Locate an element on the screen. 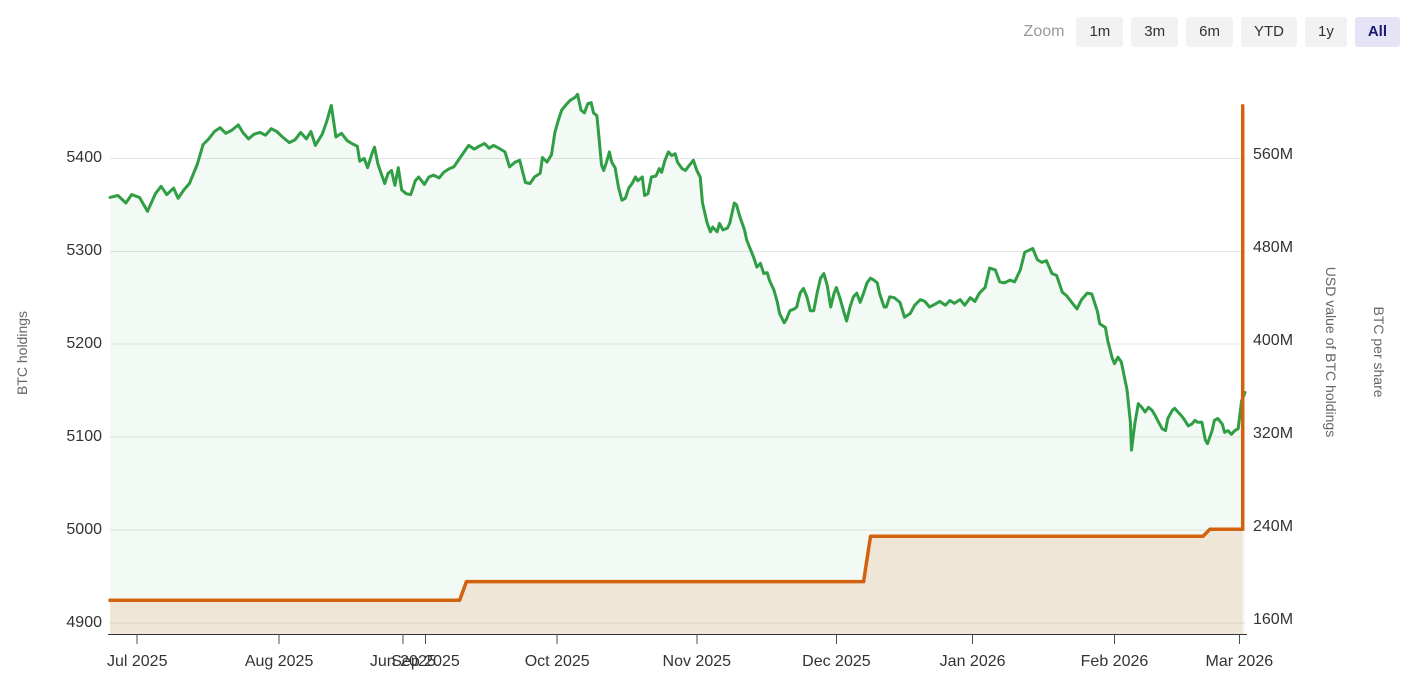  x-axis-label: Dec 2025 is located at coordinates (836, 661).